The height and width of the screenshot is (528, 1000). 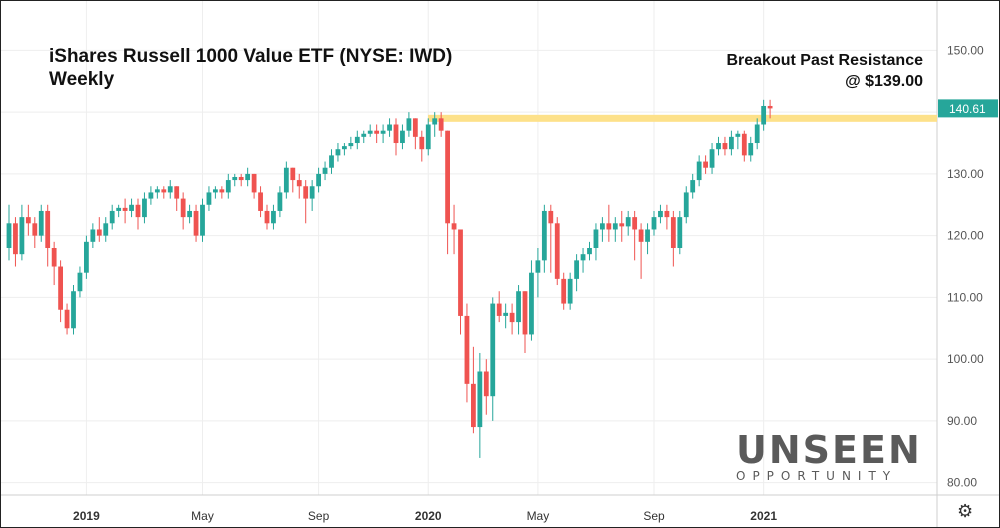 What do you see at coordinates (824, 71) in the screenshot?
I see `breakout-annotation: Breakout Past Resistance @ $139.00` at bounding box center [824, 71].